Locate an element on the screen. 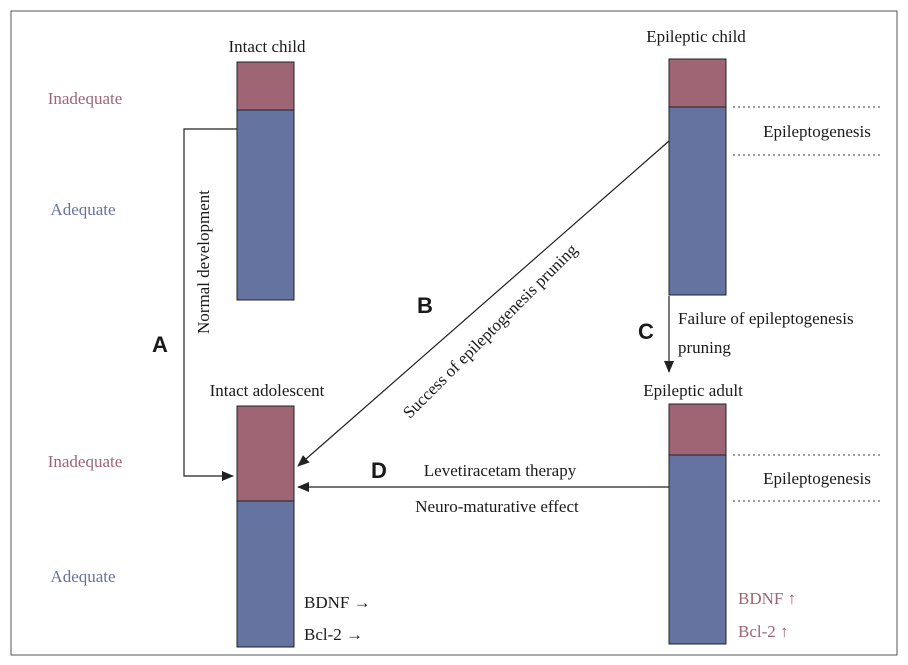  intact-child-inadequate-segment is located at coordinates (265, 86).